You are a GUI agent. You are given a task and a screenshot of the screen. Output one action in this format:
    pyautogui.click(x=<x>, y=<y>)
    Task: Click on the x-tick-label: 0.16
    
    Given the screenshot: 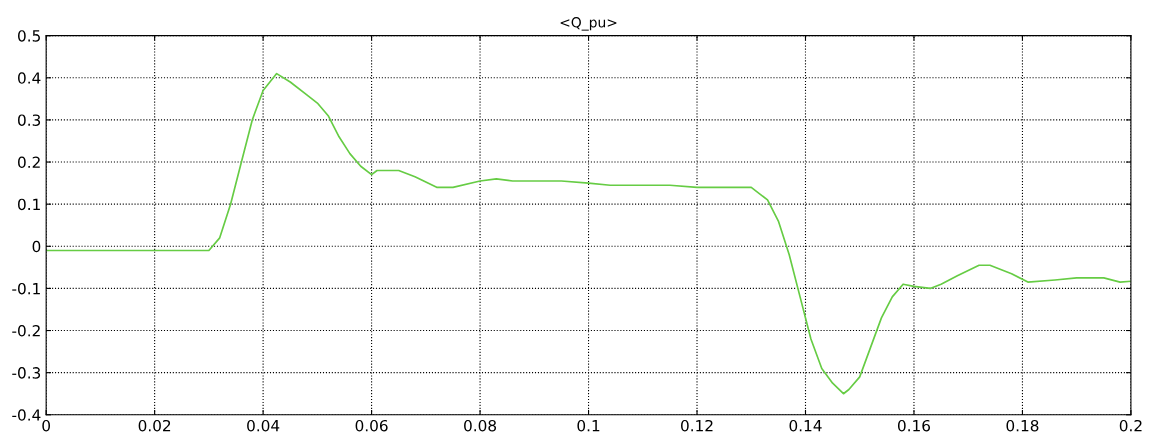 What is the action you would take?
    pyautogui.click(x=914, y=425)
    